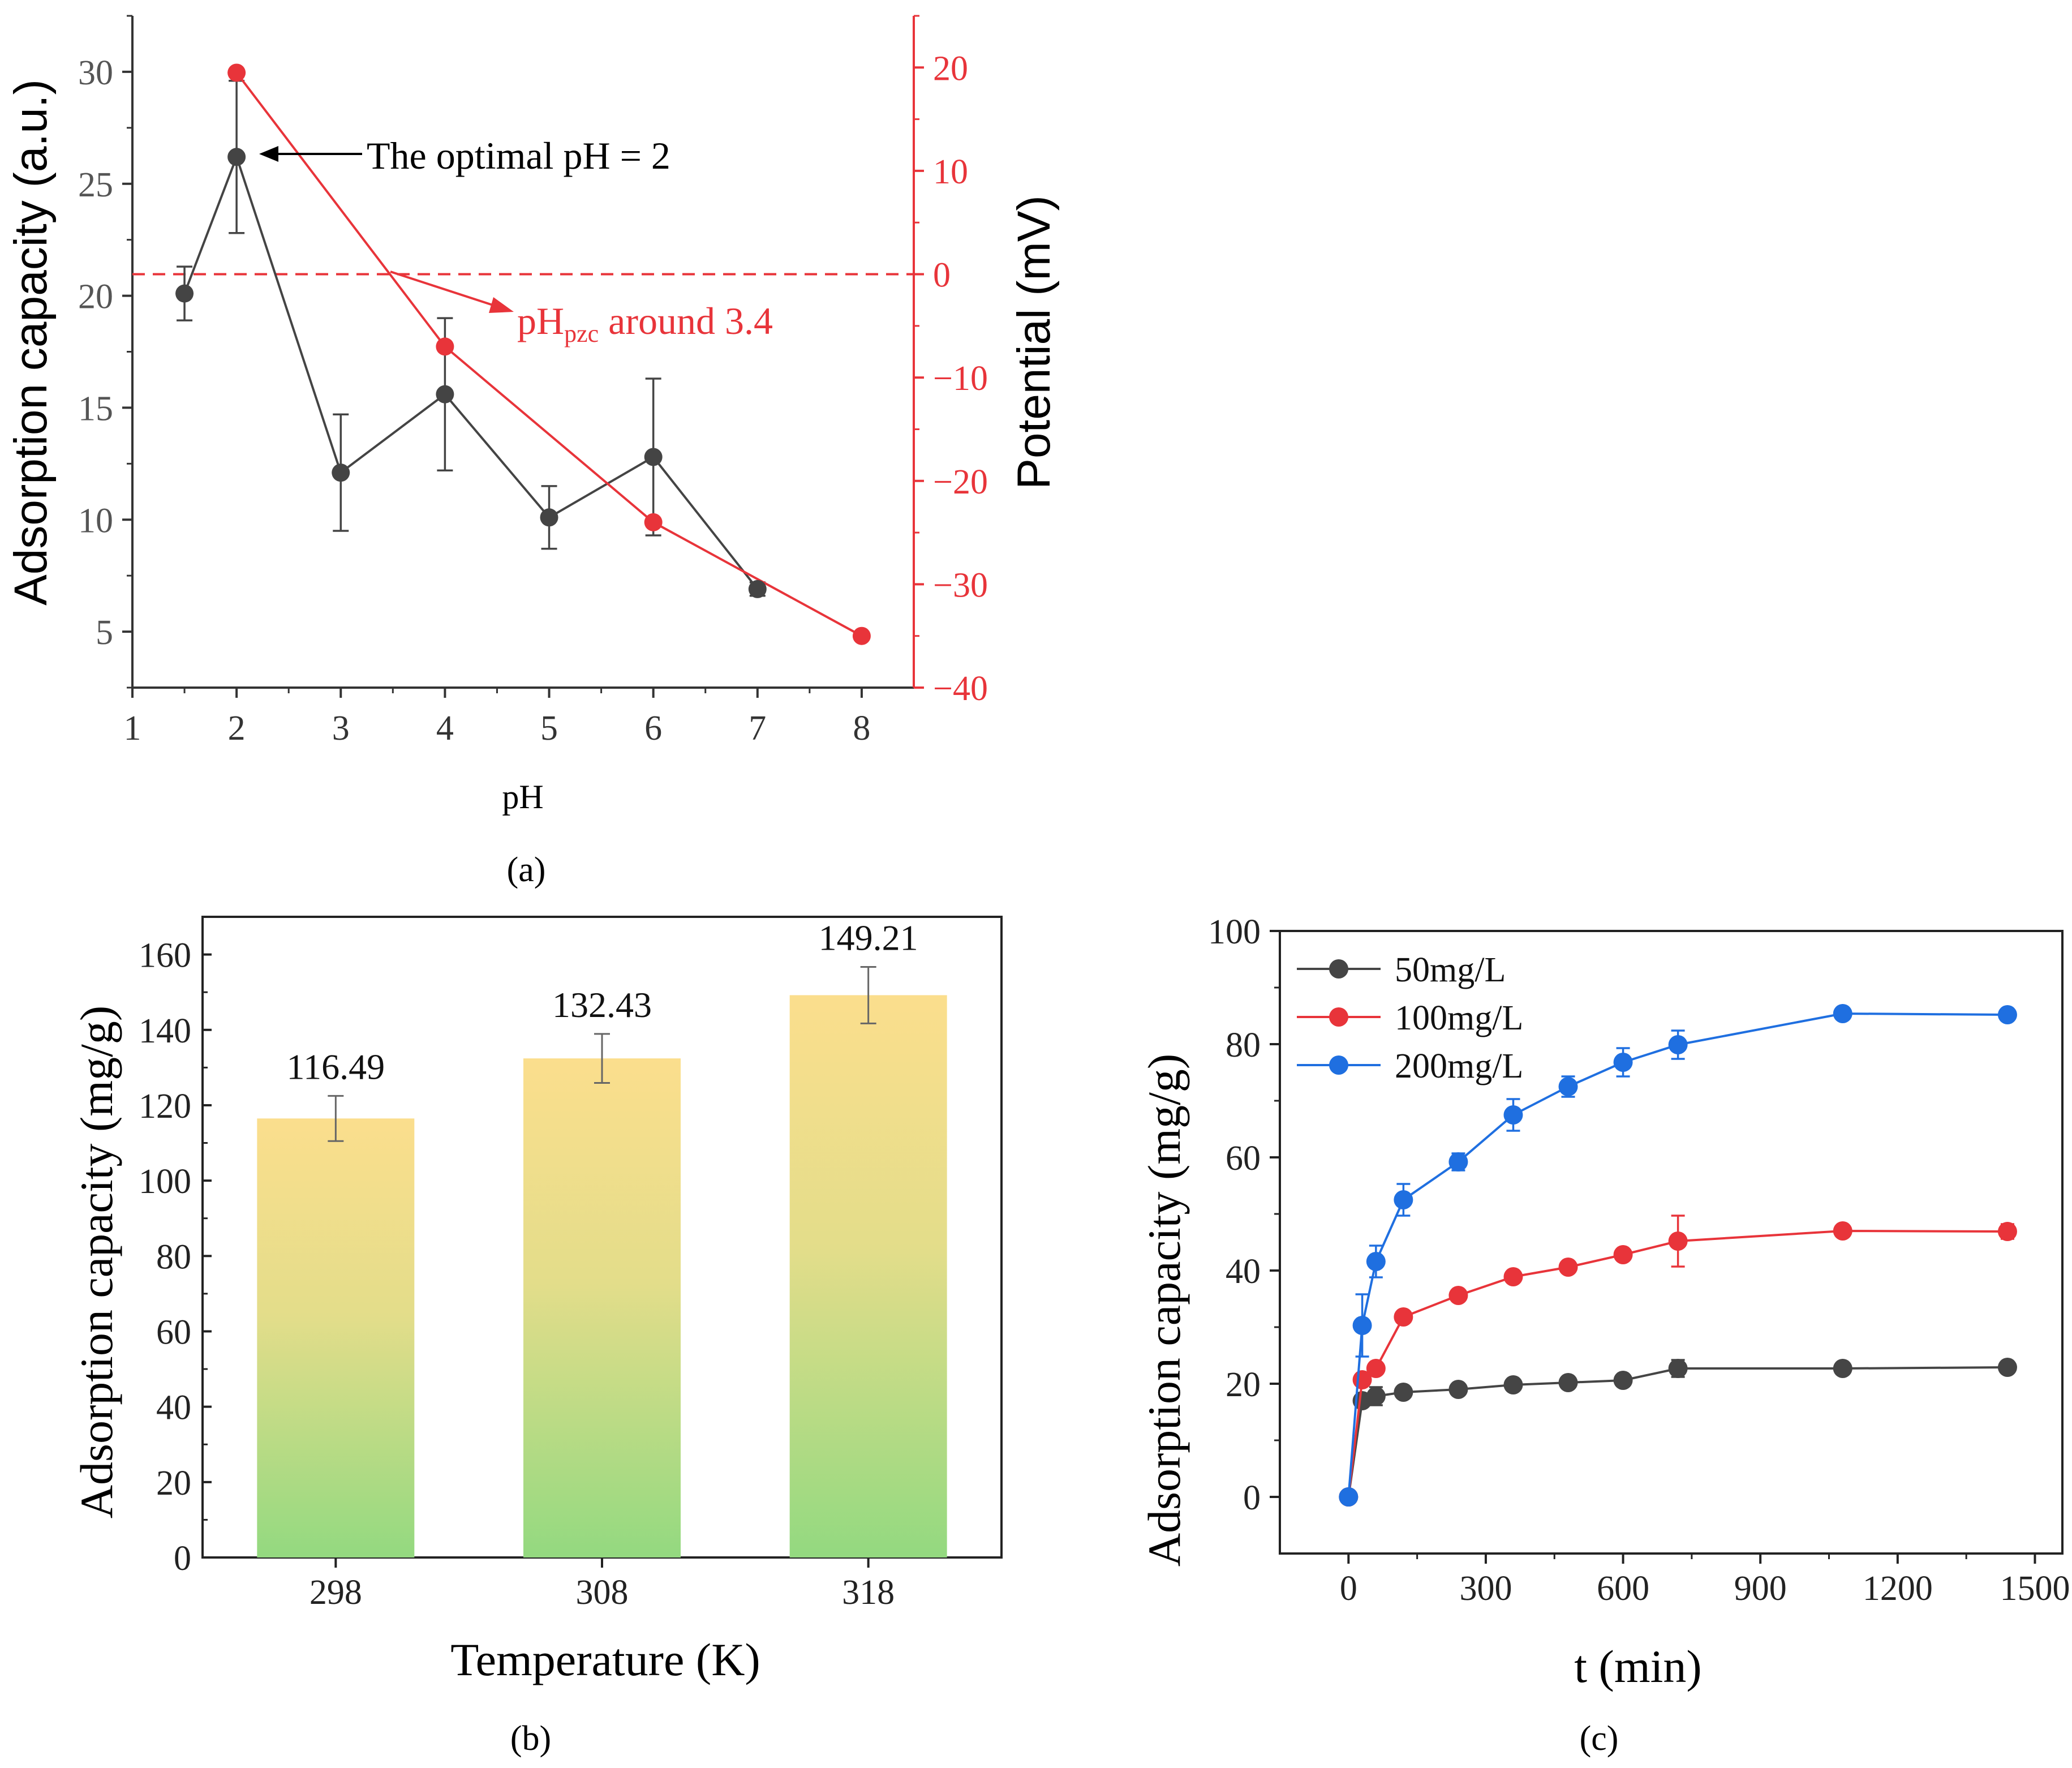 Image resolution: width=2072 pixels, height=1768 pixels. What do you see at coordinates (1760, 1588) in the screenshot?
I see `panel-c-x-tick-label: 900` at bounding box center [1760, 1588].